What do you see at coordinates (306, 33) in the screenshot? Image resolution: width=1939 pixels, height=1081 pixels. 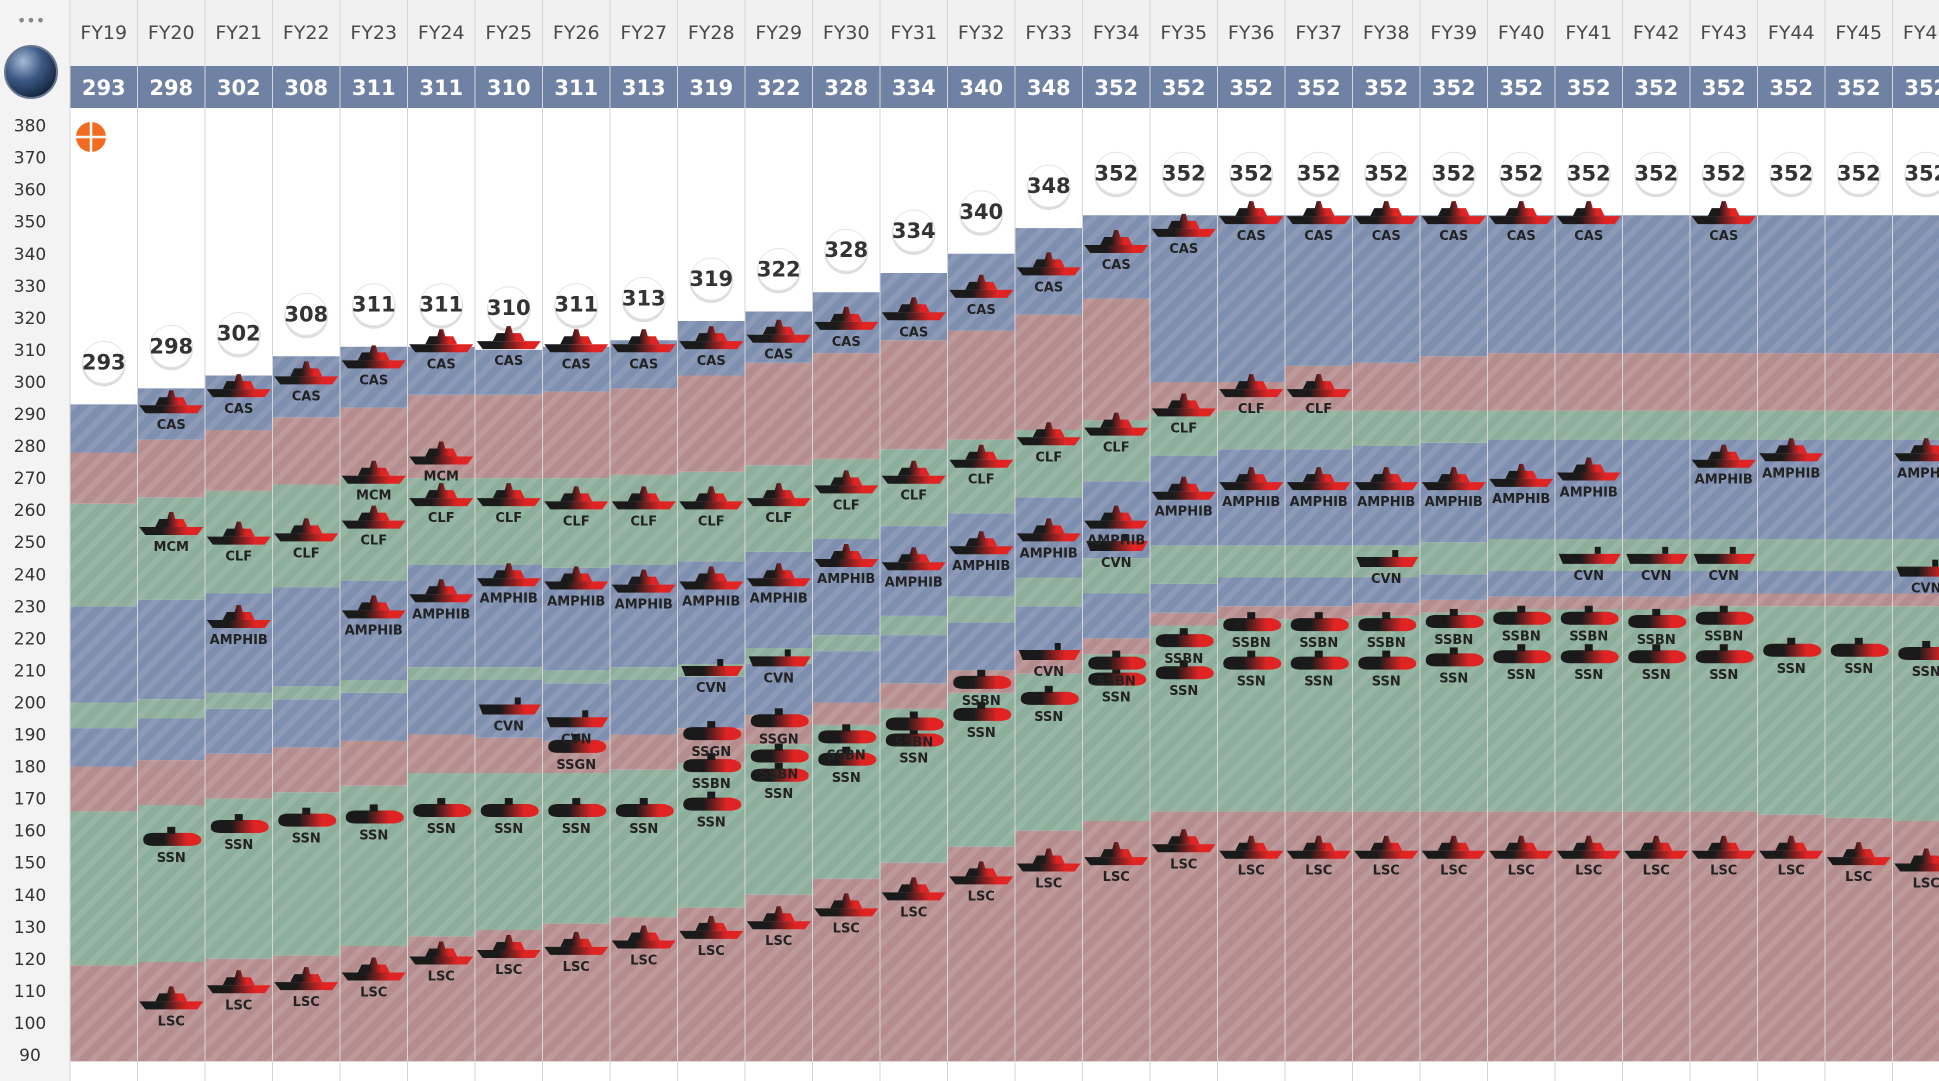 I see `year-label-fy22: FY22` at bounding box center [306, 33].